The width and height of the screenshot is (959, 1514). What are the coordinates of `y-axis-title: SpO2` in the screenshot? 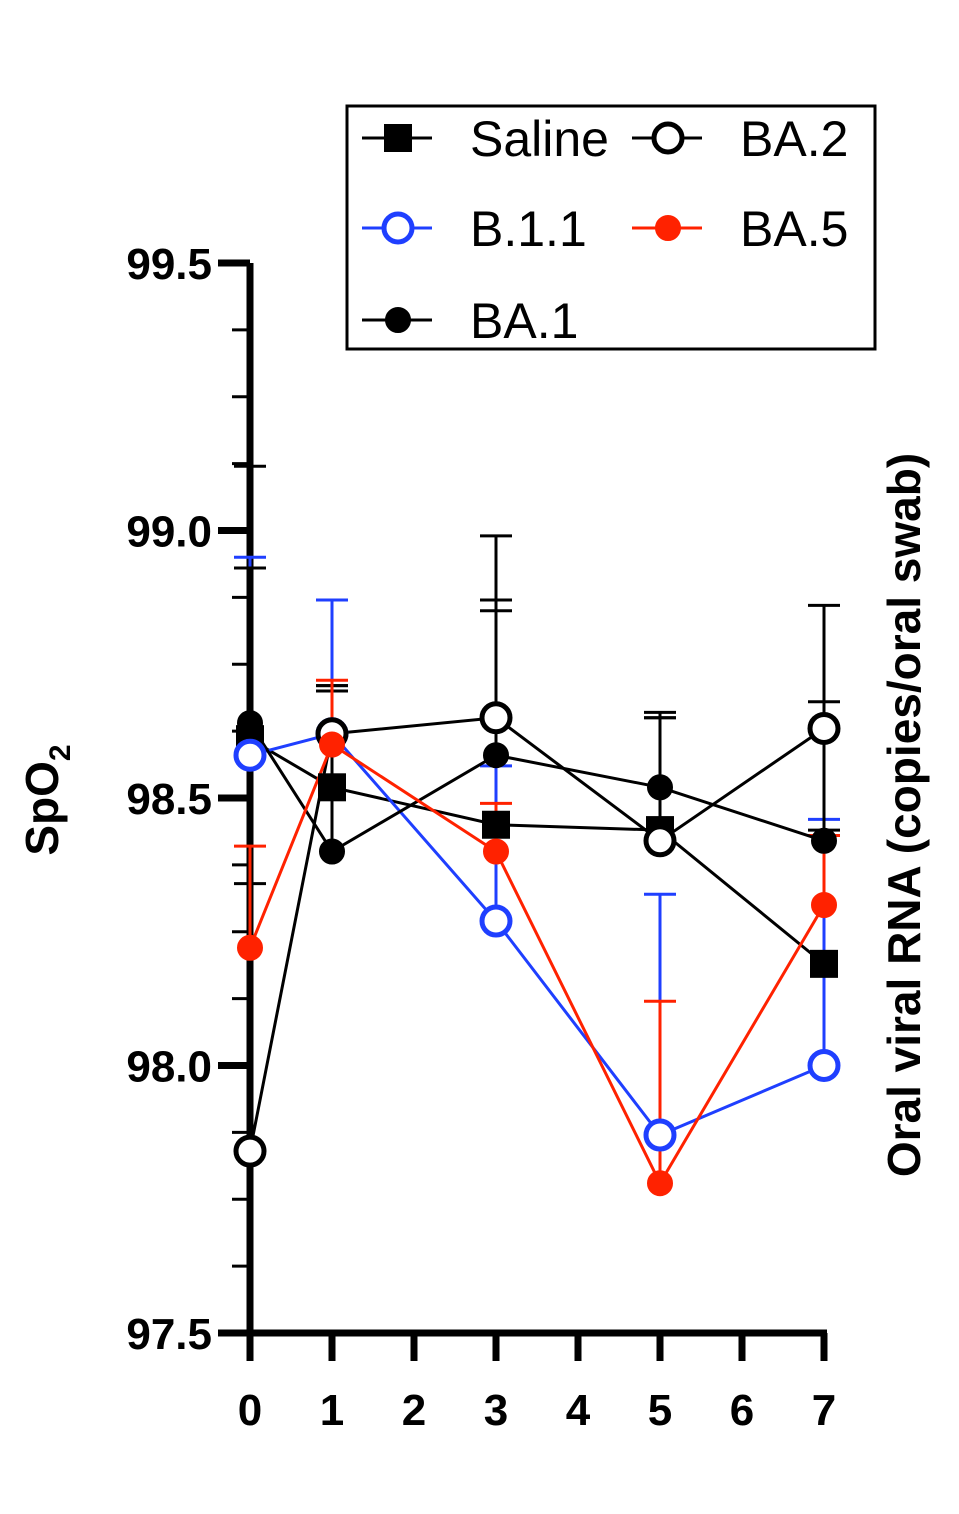 It's located at (46, 799).